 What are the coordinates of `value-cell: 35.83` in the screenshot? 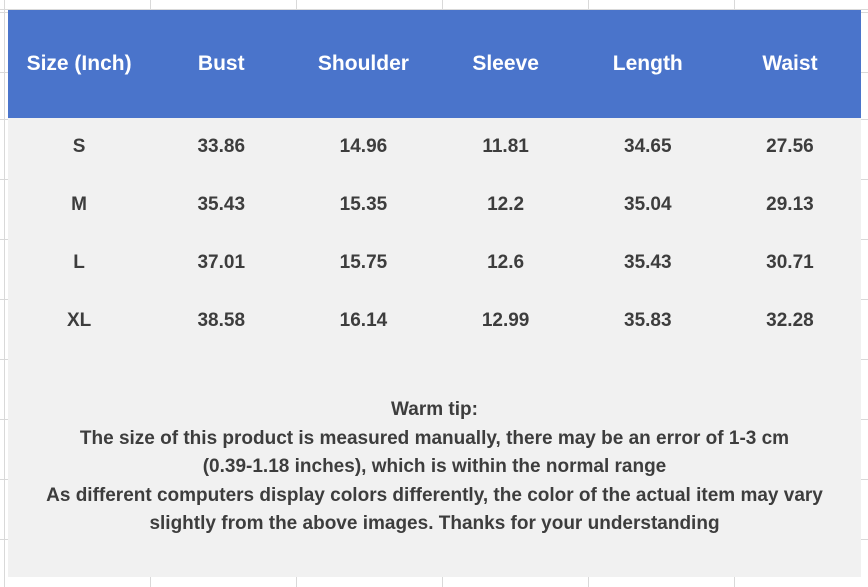 It's located at (648, 320).